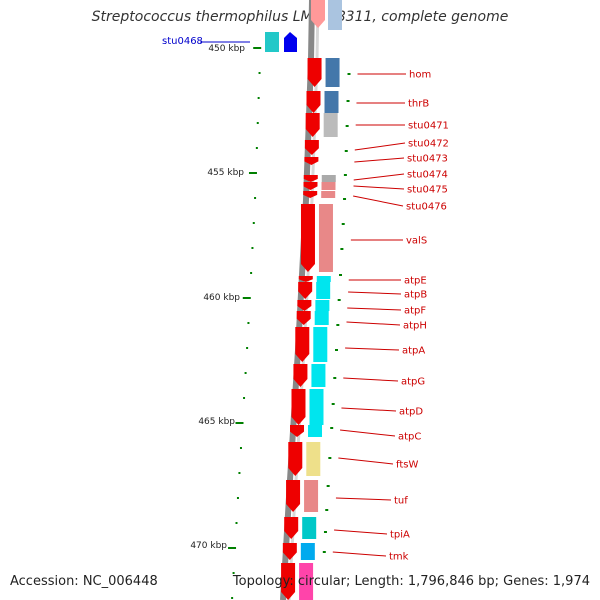 Image resolution: width=600 pixels, height=600 pixels. Describe the element at coordinates (290, 42) in the screenshot. I see `gene-arrow-stu0468` at that location.